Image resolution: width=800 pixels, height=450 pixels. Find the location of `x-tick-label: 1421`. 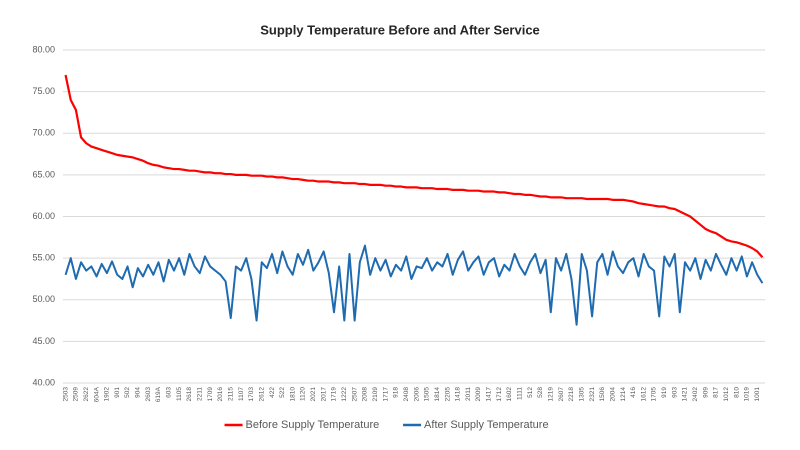

x-tick-label: 1421 is located at coordinates (685, 394).